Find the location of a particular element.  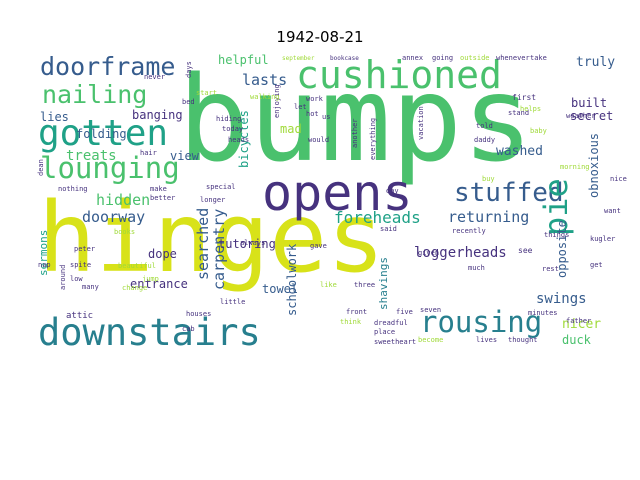

cloud-word: walking is located at coordinates (265, 97).